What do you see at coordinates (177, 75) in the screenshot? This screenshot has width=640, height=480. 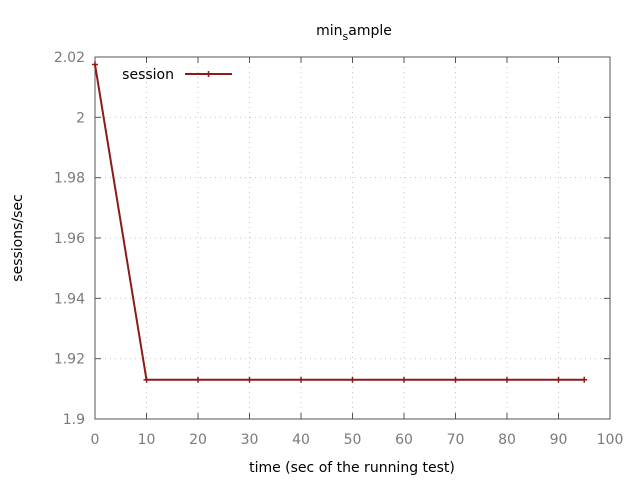 I see `legend: session` at bounding box center [177, 75].